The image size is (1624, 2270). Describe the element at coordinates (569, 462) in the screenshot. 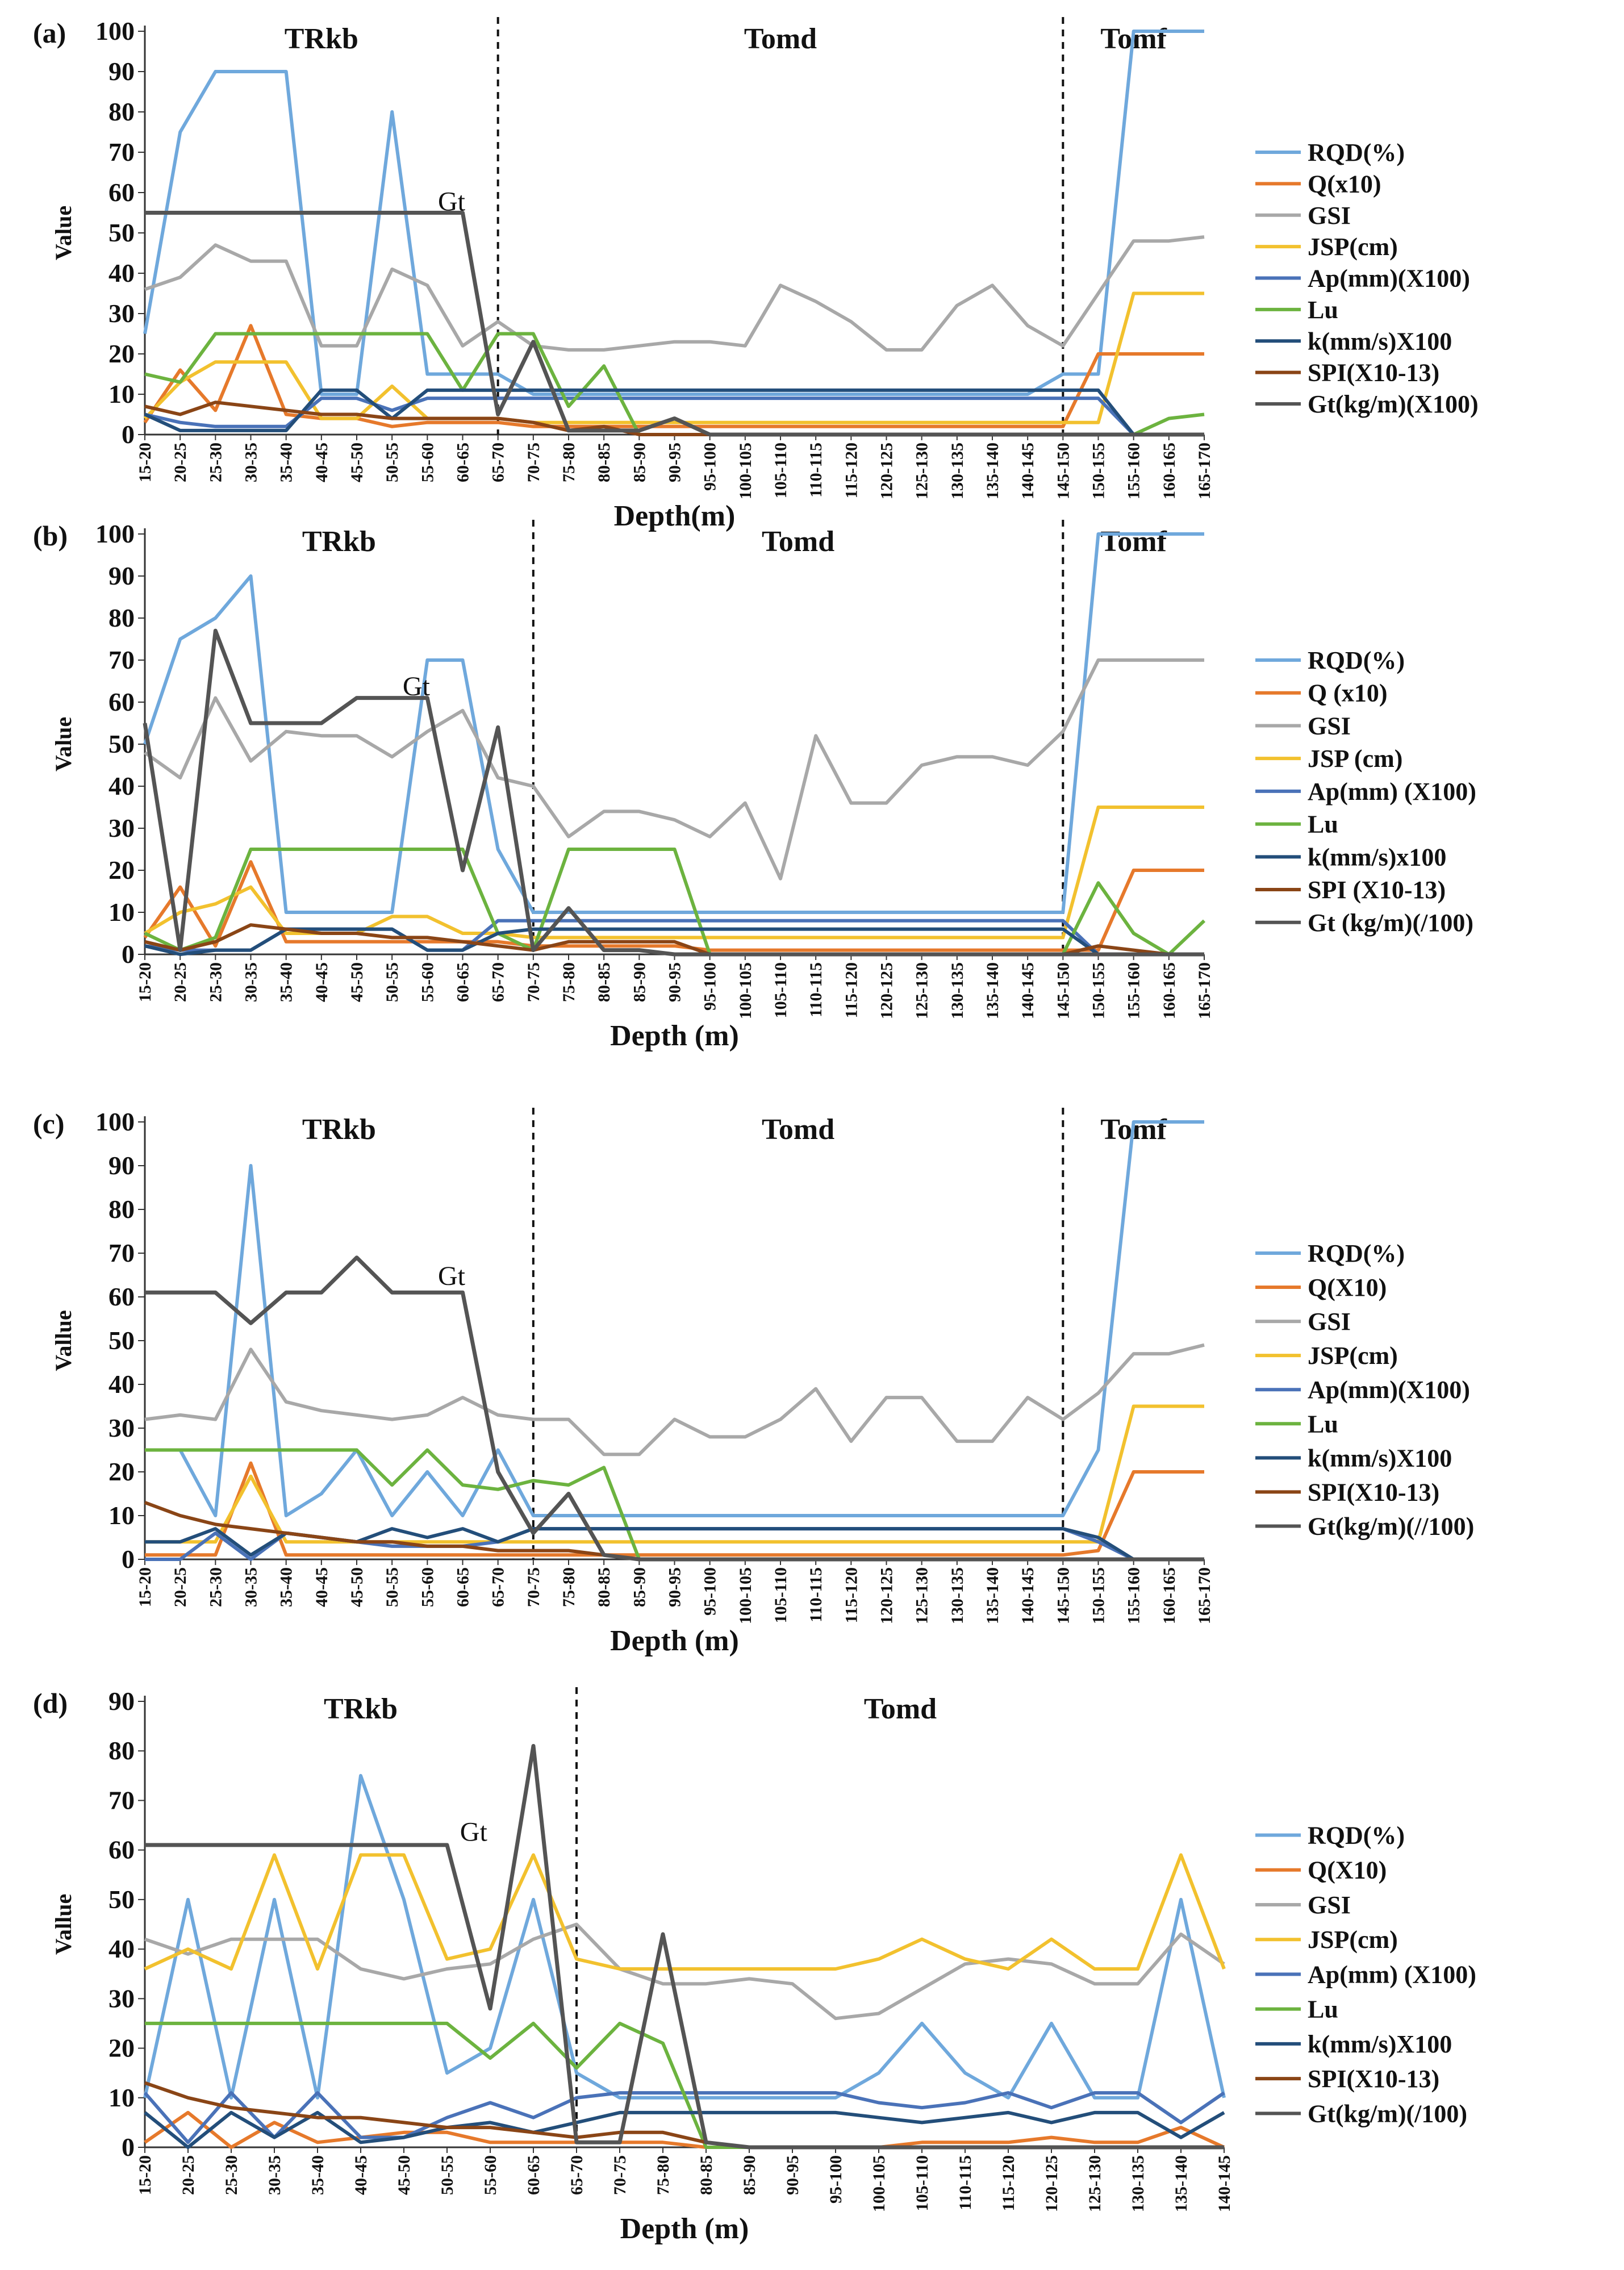

I see `x-tick-label: 75-80` at that location.